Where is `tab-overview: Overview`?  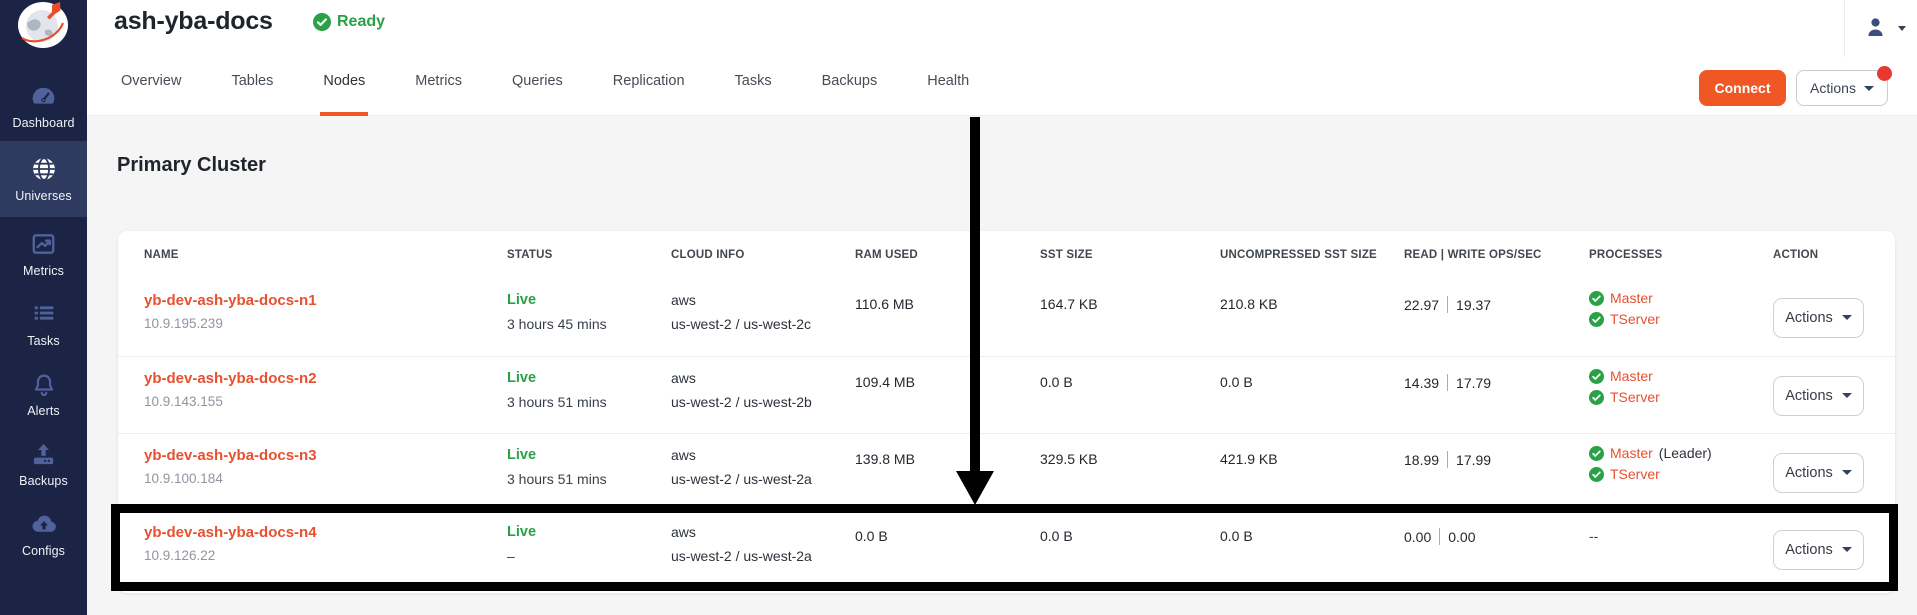
tab-overview: Overview is located at coordinates (151, 81).